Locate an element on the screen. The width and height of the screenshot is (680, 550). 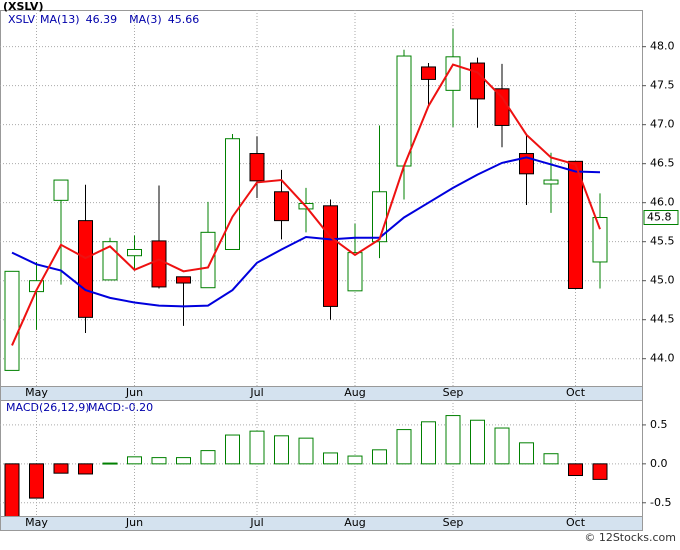
last-price-box is located at coordinates (661, 218).